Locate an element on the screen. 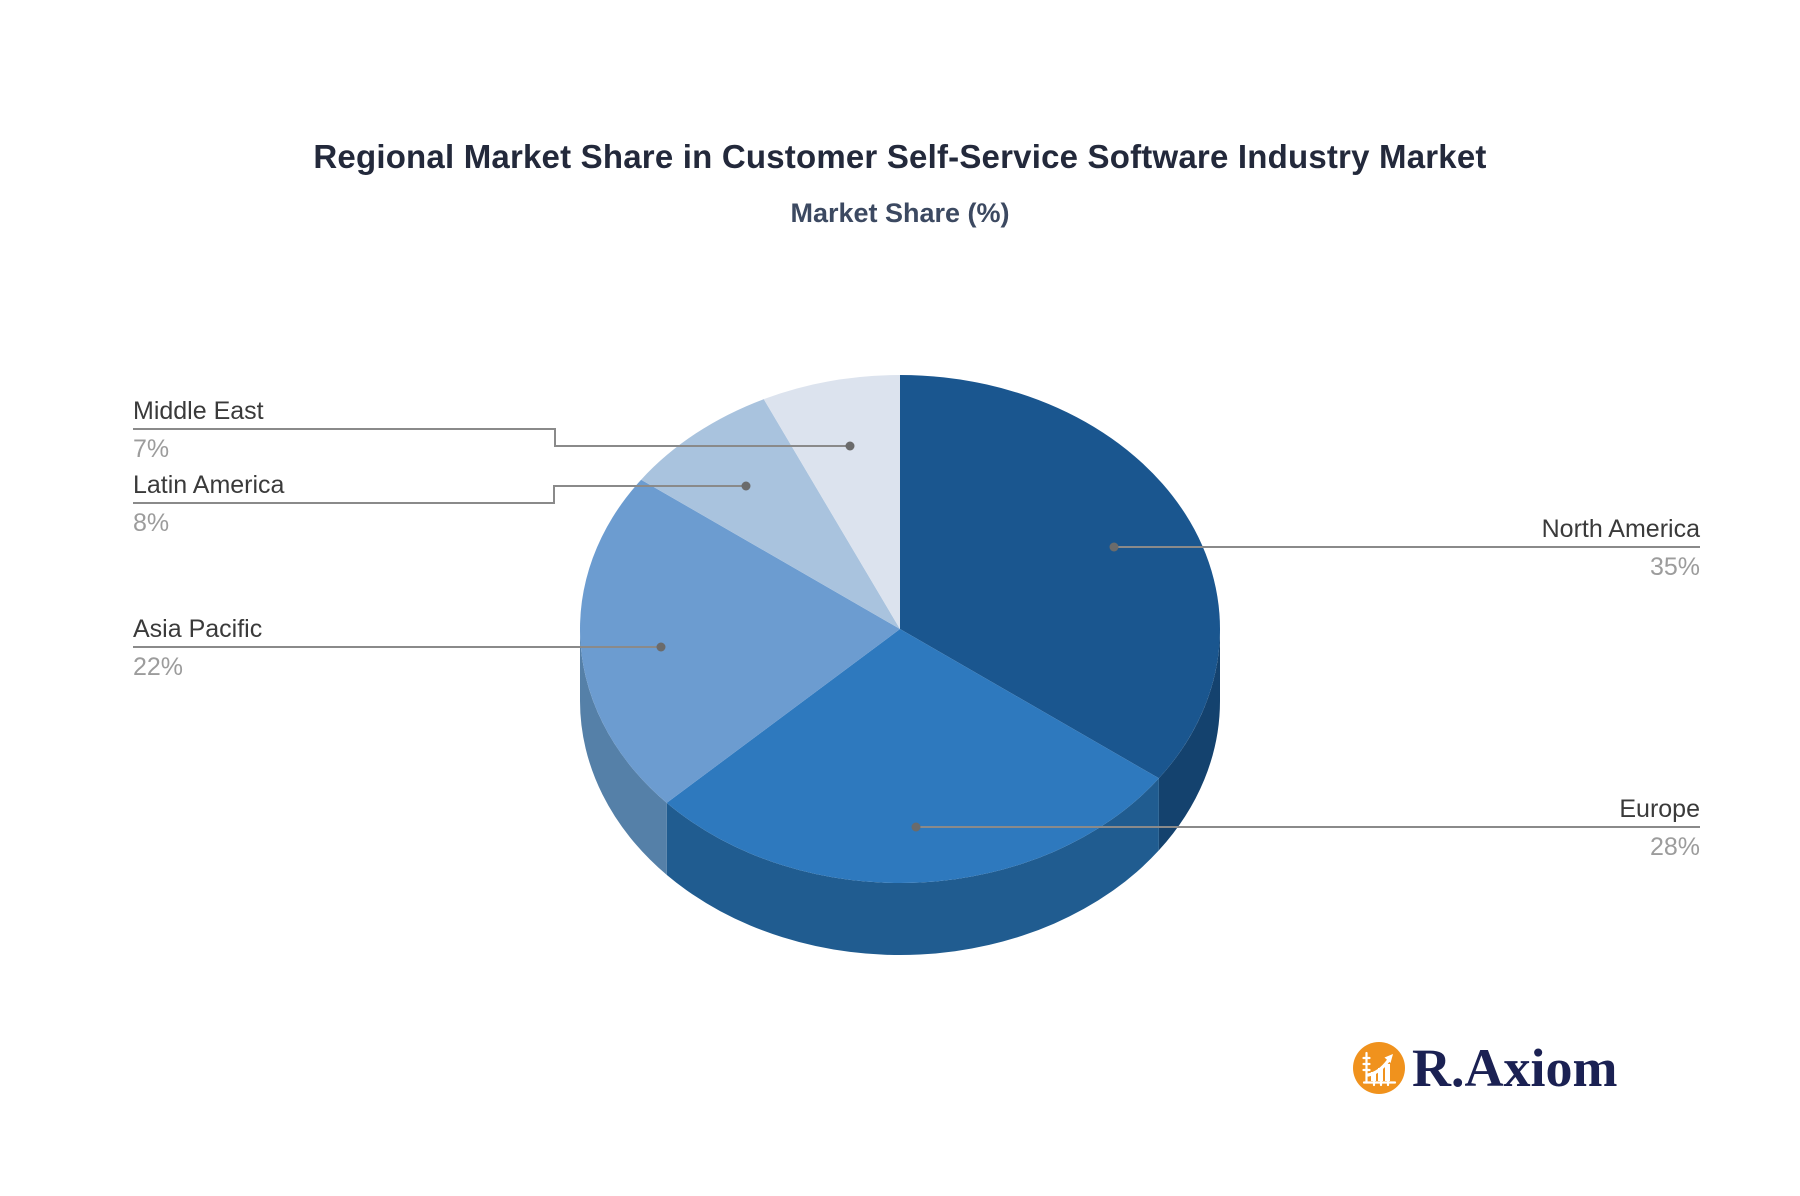  callout-middle-east: Middle East 7% is located at coordinates (198, 430).